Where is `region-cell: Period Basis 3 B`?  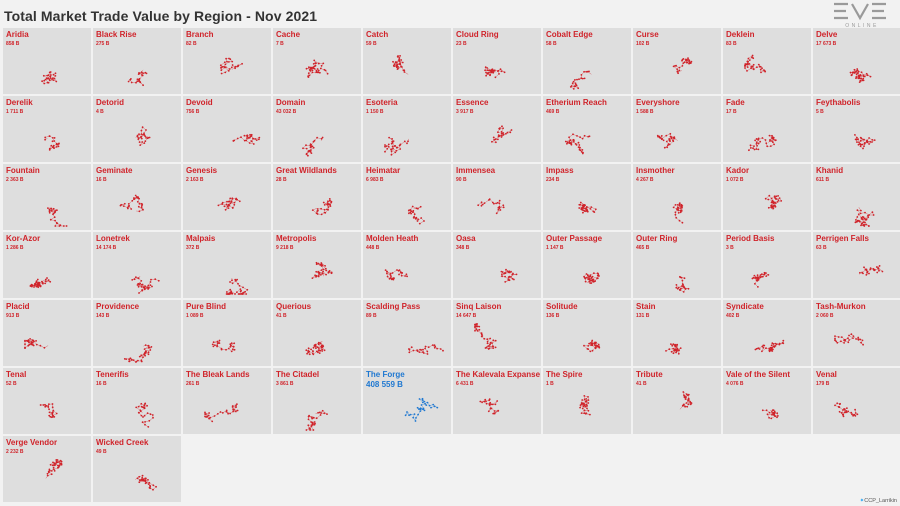
region-cell: Period Basis 3 B is located at coordinates (767, 265).